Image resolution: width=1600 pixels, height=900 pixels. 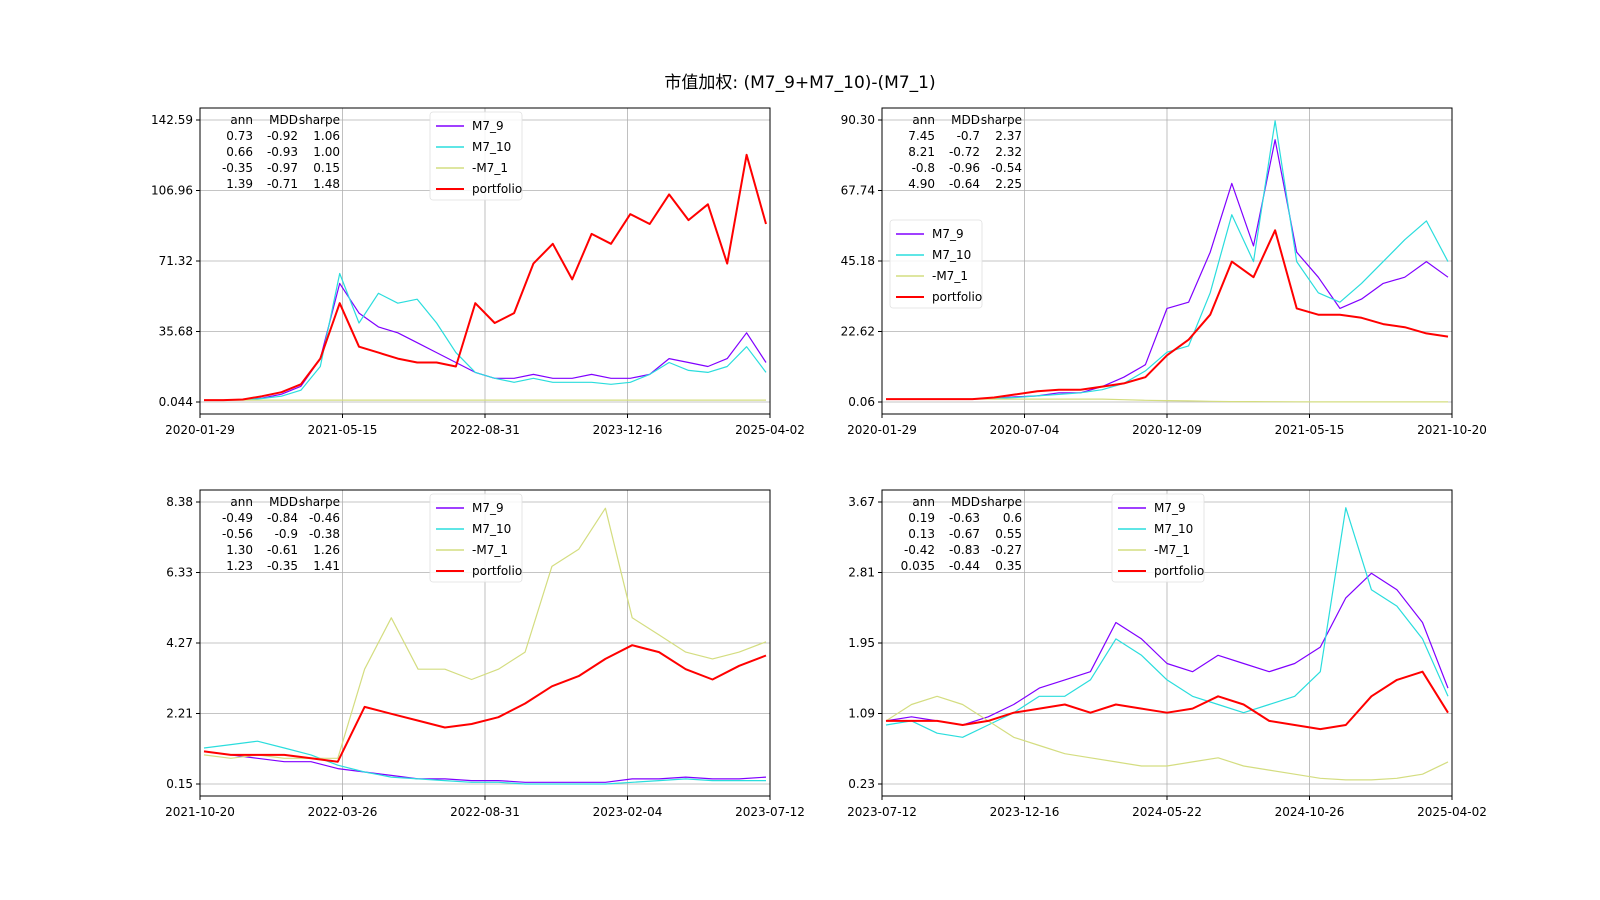 I want to click on stats-cell: -0.9, so click(x=286, y=534).